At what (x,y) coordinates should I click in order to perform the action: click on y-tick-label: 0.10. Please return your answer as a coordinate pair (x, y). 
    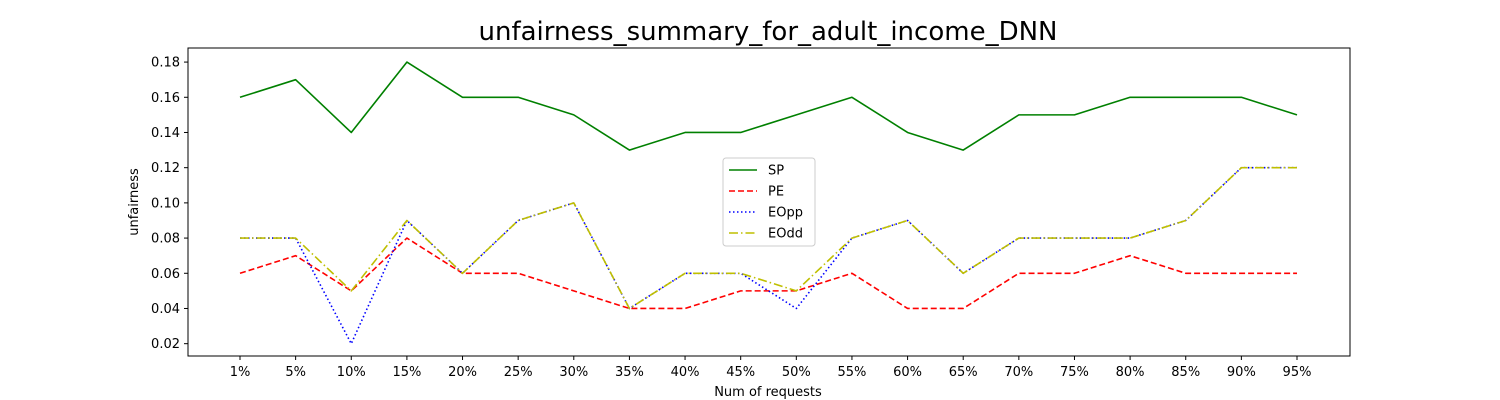
    Looking at the image, I should click on (165, 203).